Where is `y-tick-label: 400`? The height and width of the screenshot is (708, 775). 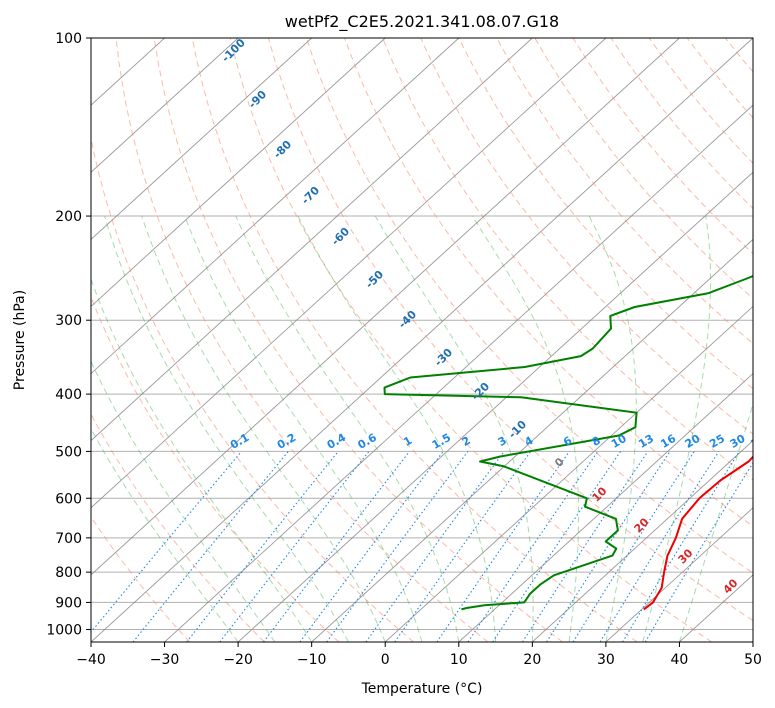 y-tick-label: 400 is located at coordinates (68, 395).